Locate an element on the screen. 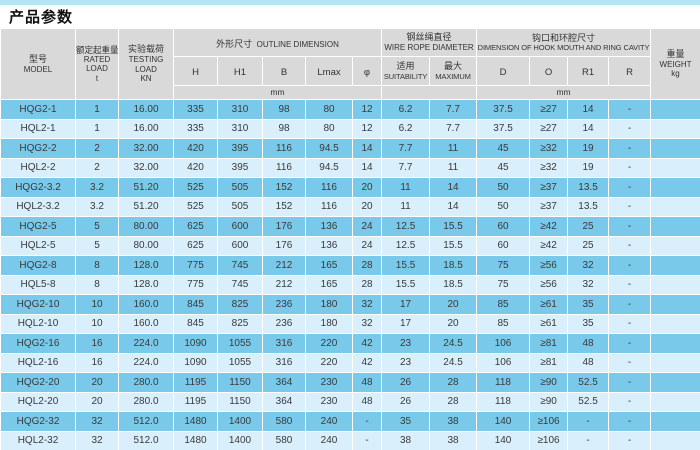 The height and width of the screenshot is (450, 700). cell-testing-load: 80.00 is located at coordinates (146, 245).